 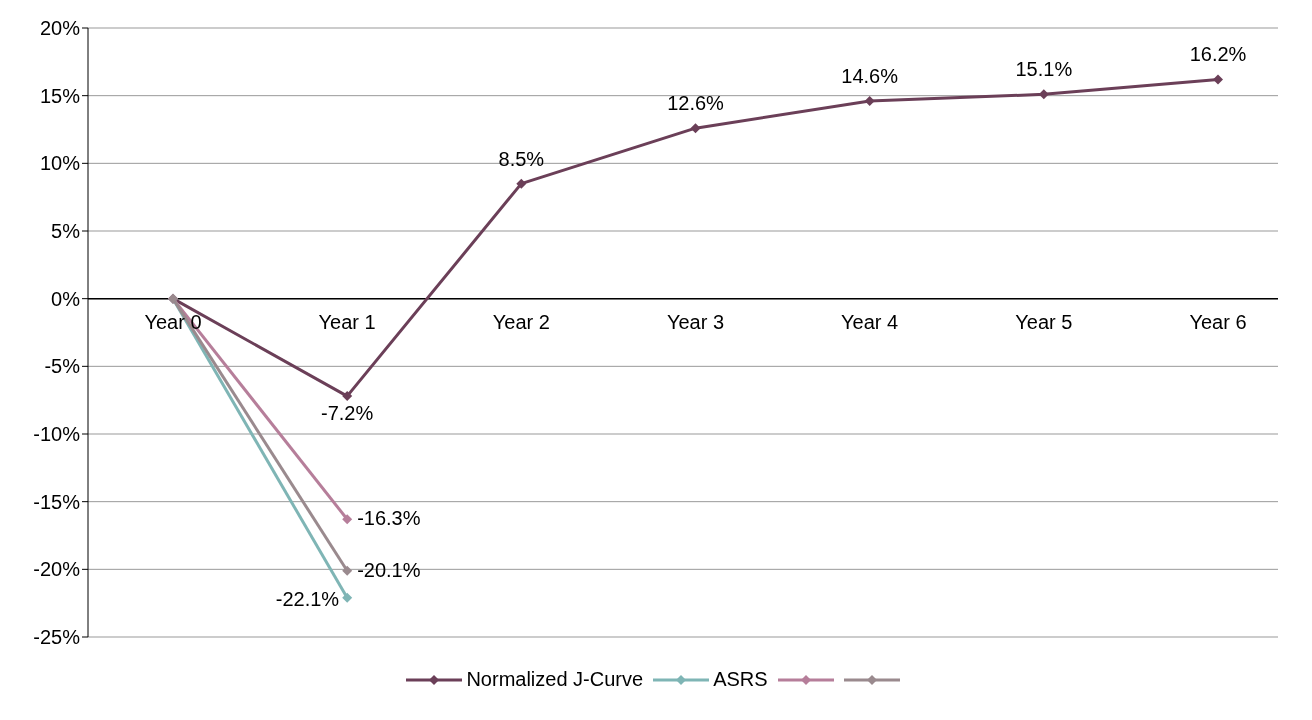 What do you see at coordinates (173, 321) in the screenshot?
I see `x-tick-label: Year 0` at bounding box center [173, 321].